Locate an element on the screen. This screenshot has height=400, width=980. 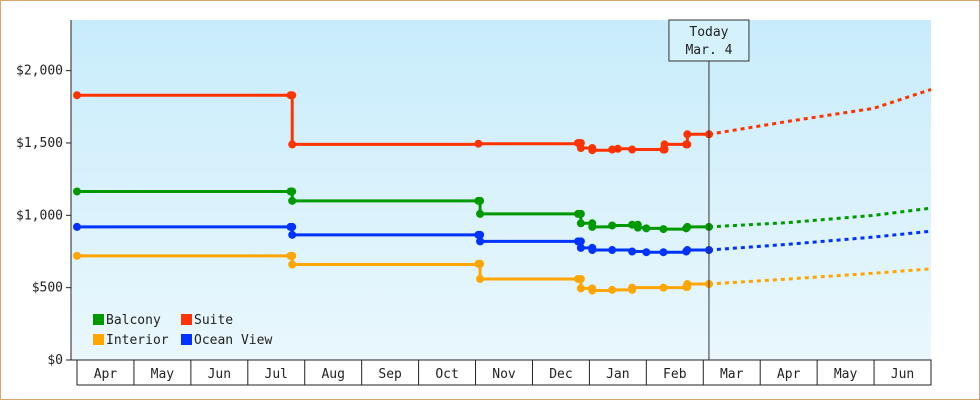
y-tick-label: $0 is located at coordinates (55, 360).